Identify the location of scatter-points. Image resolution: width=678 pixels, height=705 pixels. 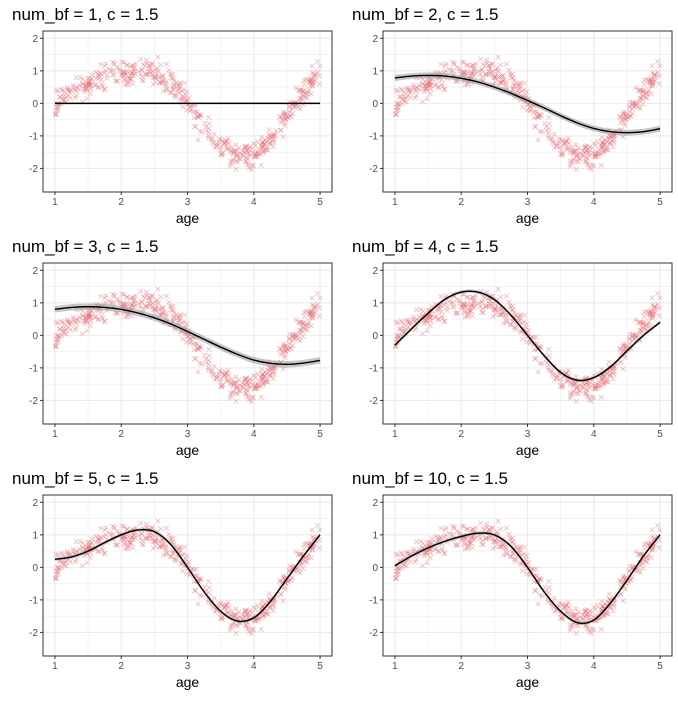
(187, 345).